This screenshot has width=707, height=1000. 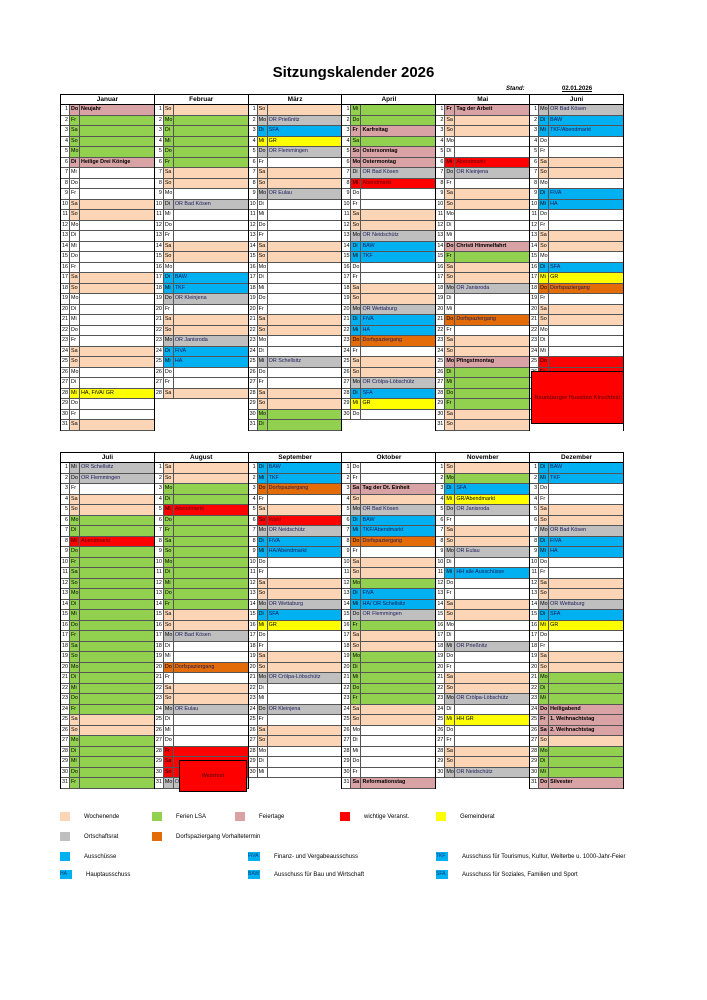 I want to click on day-row: 4 So, so click(x=107, y=141).